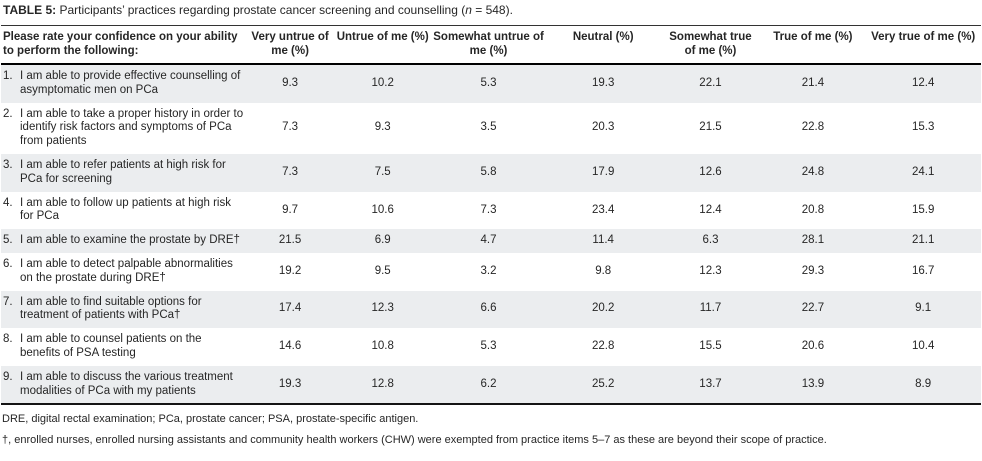  What do you see at coordinates (8, 165) in the screenshot?
I see `item-number: 3.` at bounding box center [8, 165].